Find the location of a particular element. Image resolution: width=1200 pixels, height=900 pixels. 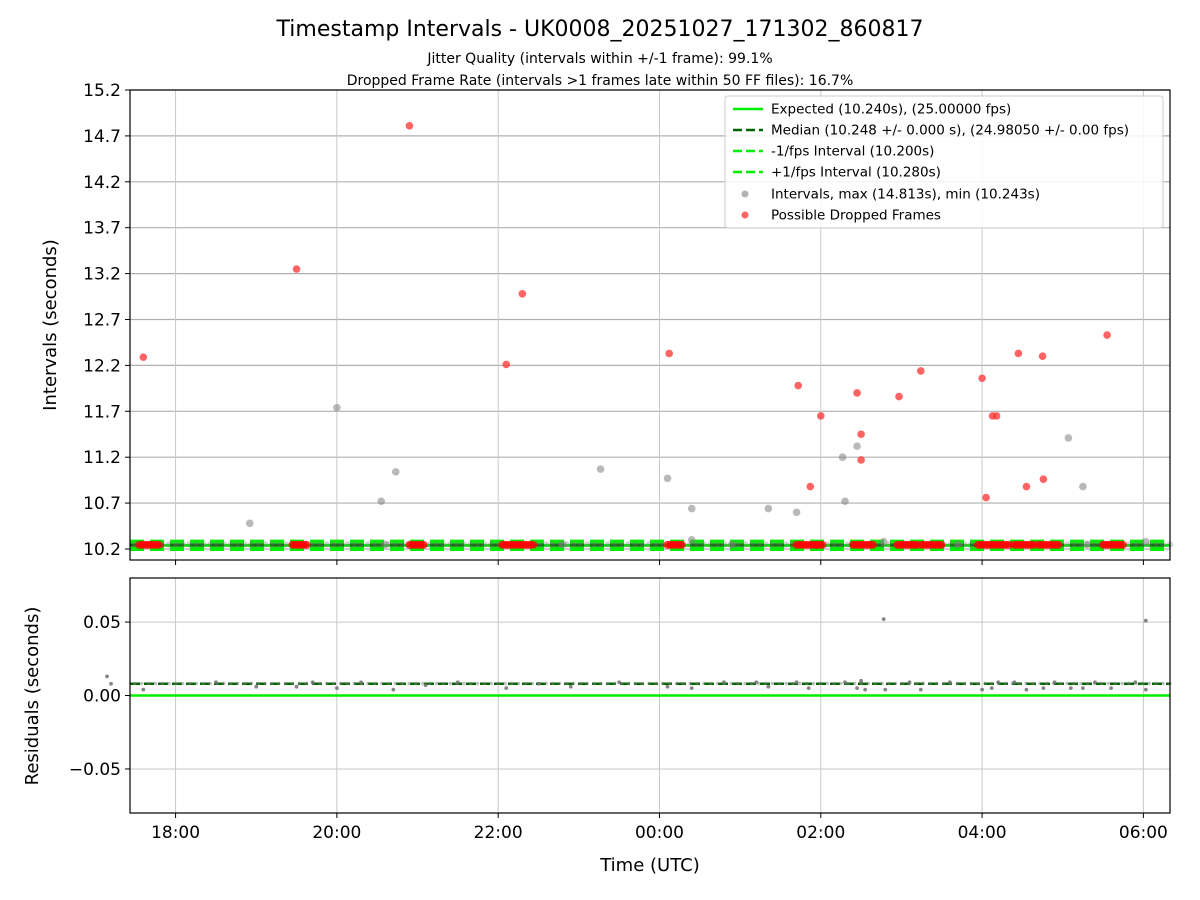

residuals-x-ticks: 18:00 20:00 22:00 00:00 02:00 04:00 06:00 is located at coordinates (659, 828).